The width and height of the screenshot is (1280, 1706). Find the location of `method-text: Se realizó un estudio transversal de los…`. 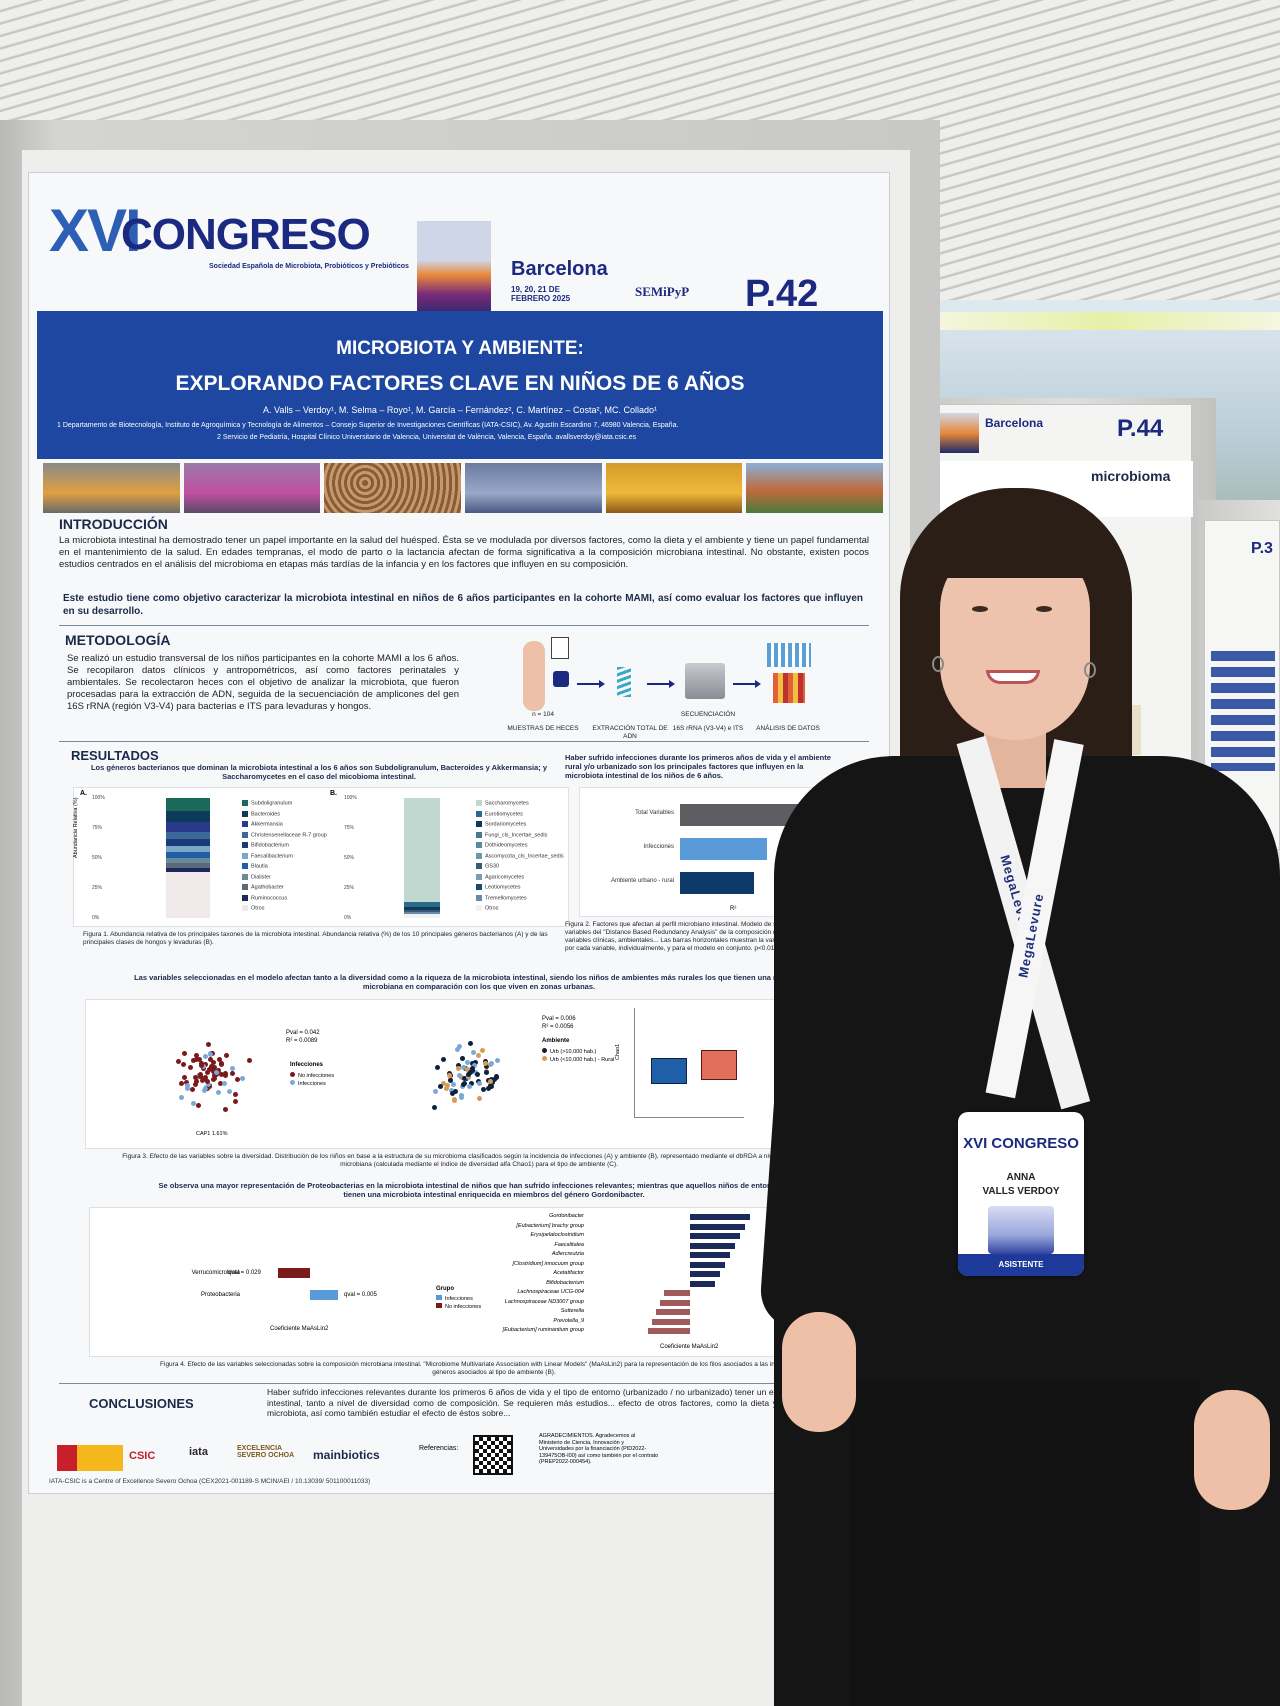

method-text: Se realizó un estudio transversal de los… is located at coordinates (263, 682).